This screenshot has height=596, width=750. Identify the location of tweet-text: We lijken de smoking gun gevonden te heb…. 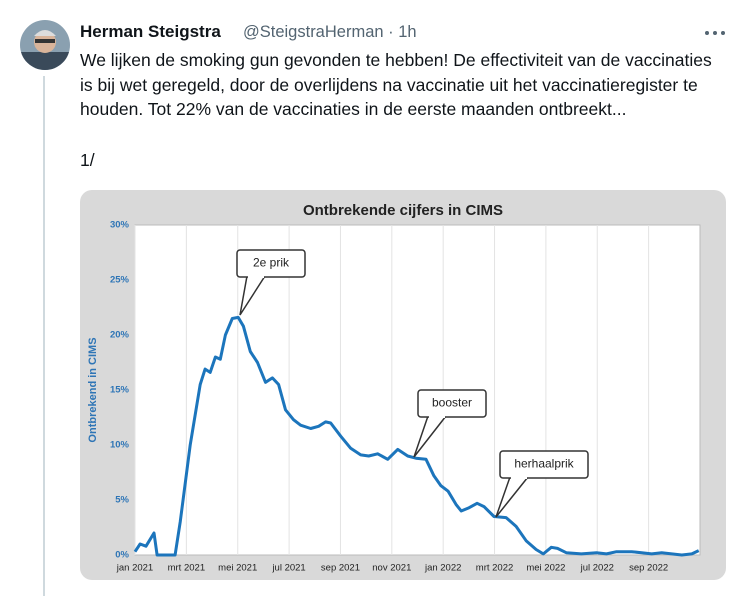
(396, 84).